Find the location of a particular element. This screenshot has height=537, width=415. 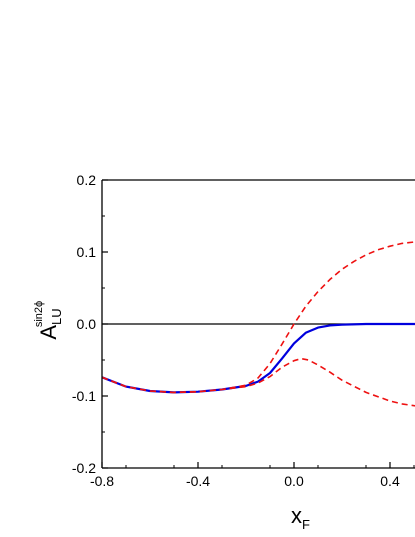

x-tick-label: 0.4 is located at coordinates (390, 481).